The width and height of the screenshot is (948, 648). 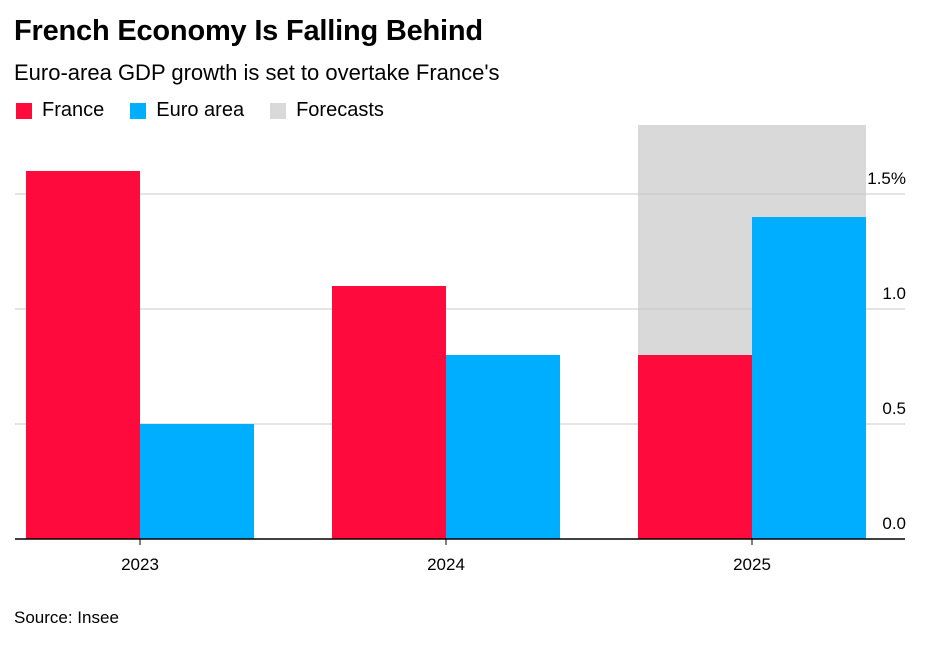 I want to click on bar-euro-area-2023, so click(x=197, y=481).